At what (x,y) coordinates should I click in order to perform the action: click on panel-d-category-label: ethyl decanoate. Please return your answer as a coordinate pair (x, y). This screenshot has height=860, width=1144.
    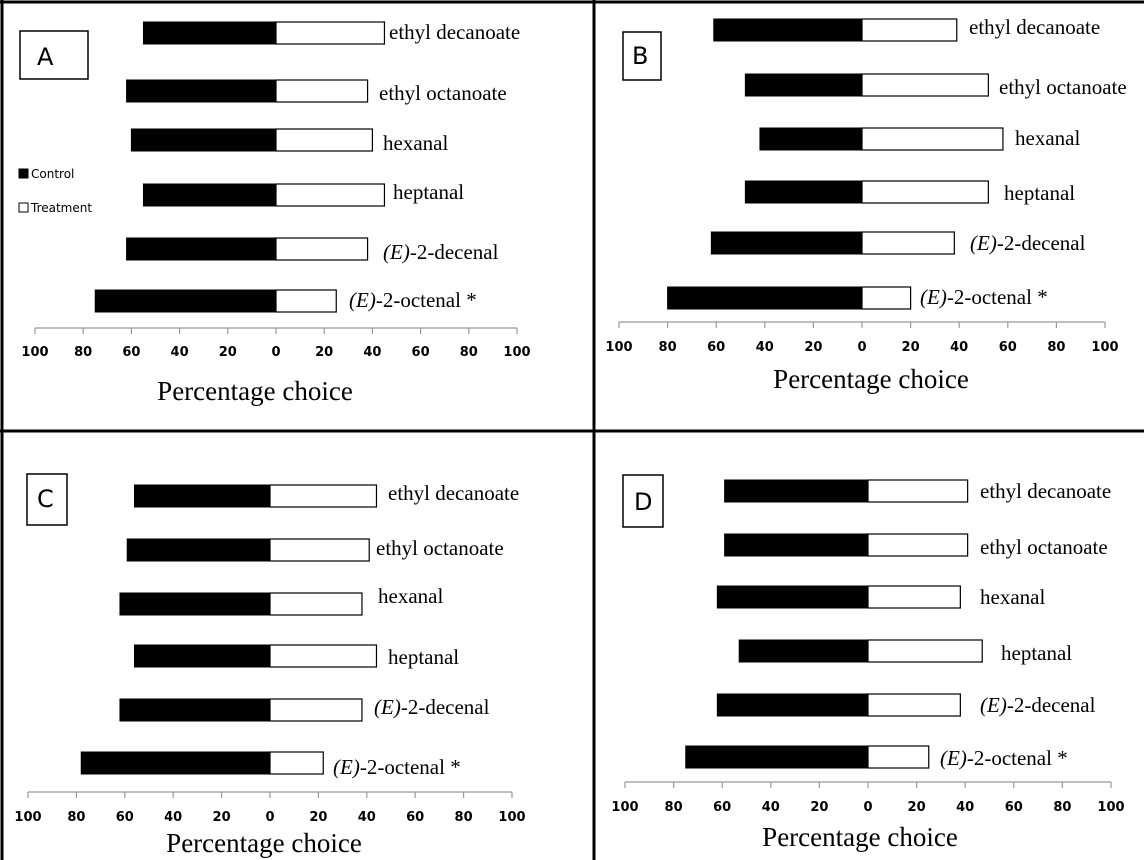
    Looking at the image, I should click on (1045, 491).